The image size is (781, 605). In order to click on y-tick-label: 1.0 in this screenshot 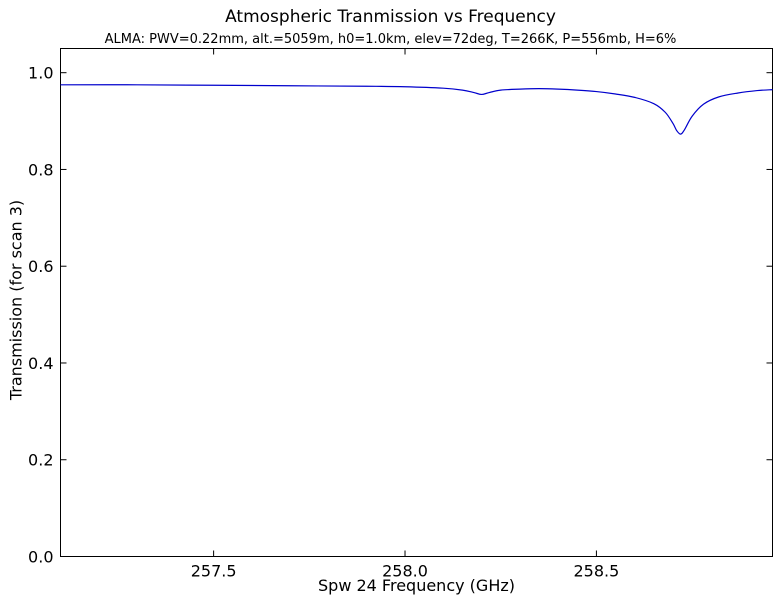, I will do `click(40, 73)`.